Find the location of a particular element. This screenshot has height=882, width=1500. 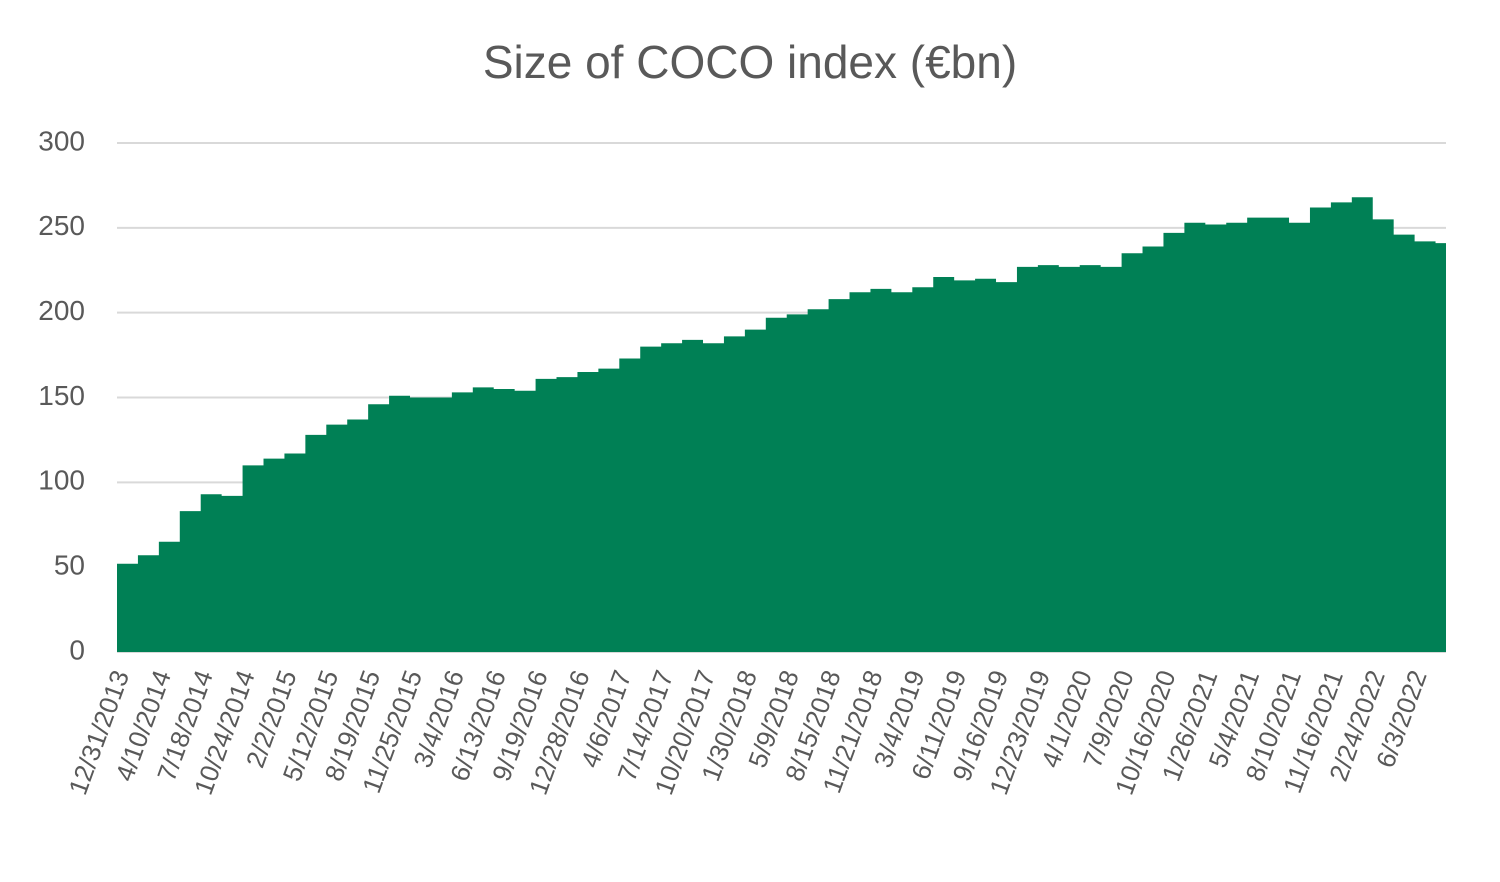

y-tick-label: 0 is located at coordinates (77, 649).